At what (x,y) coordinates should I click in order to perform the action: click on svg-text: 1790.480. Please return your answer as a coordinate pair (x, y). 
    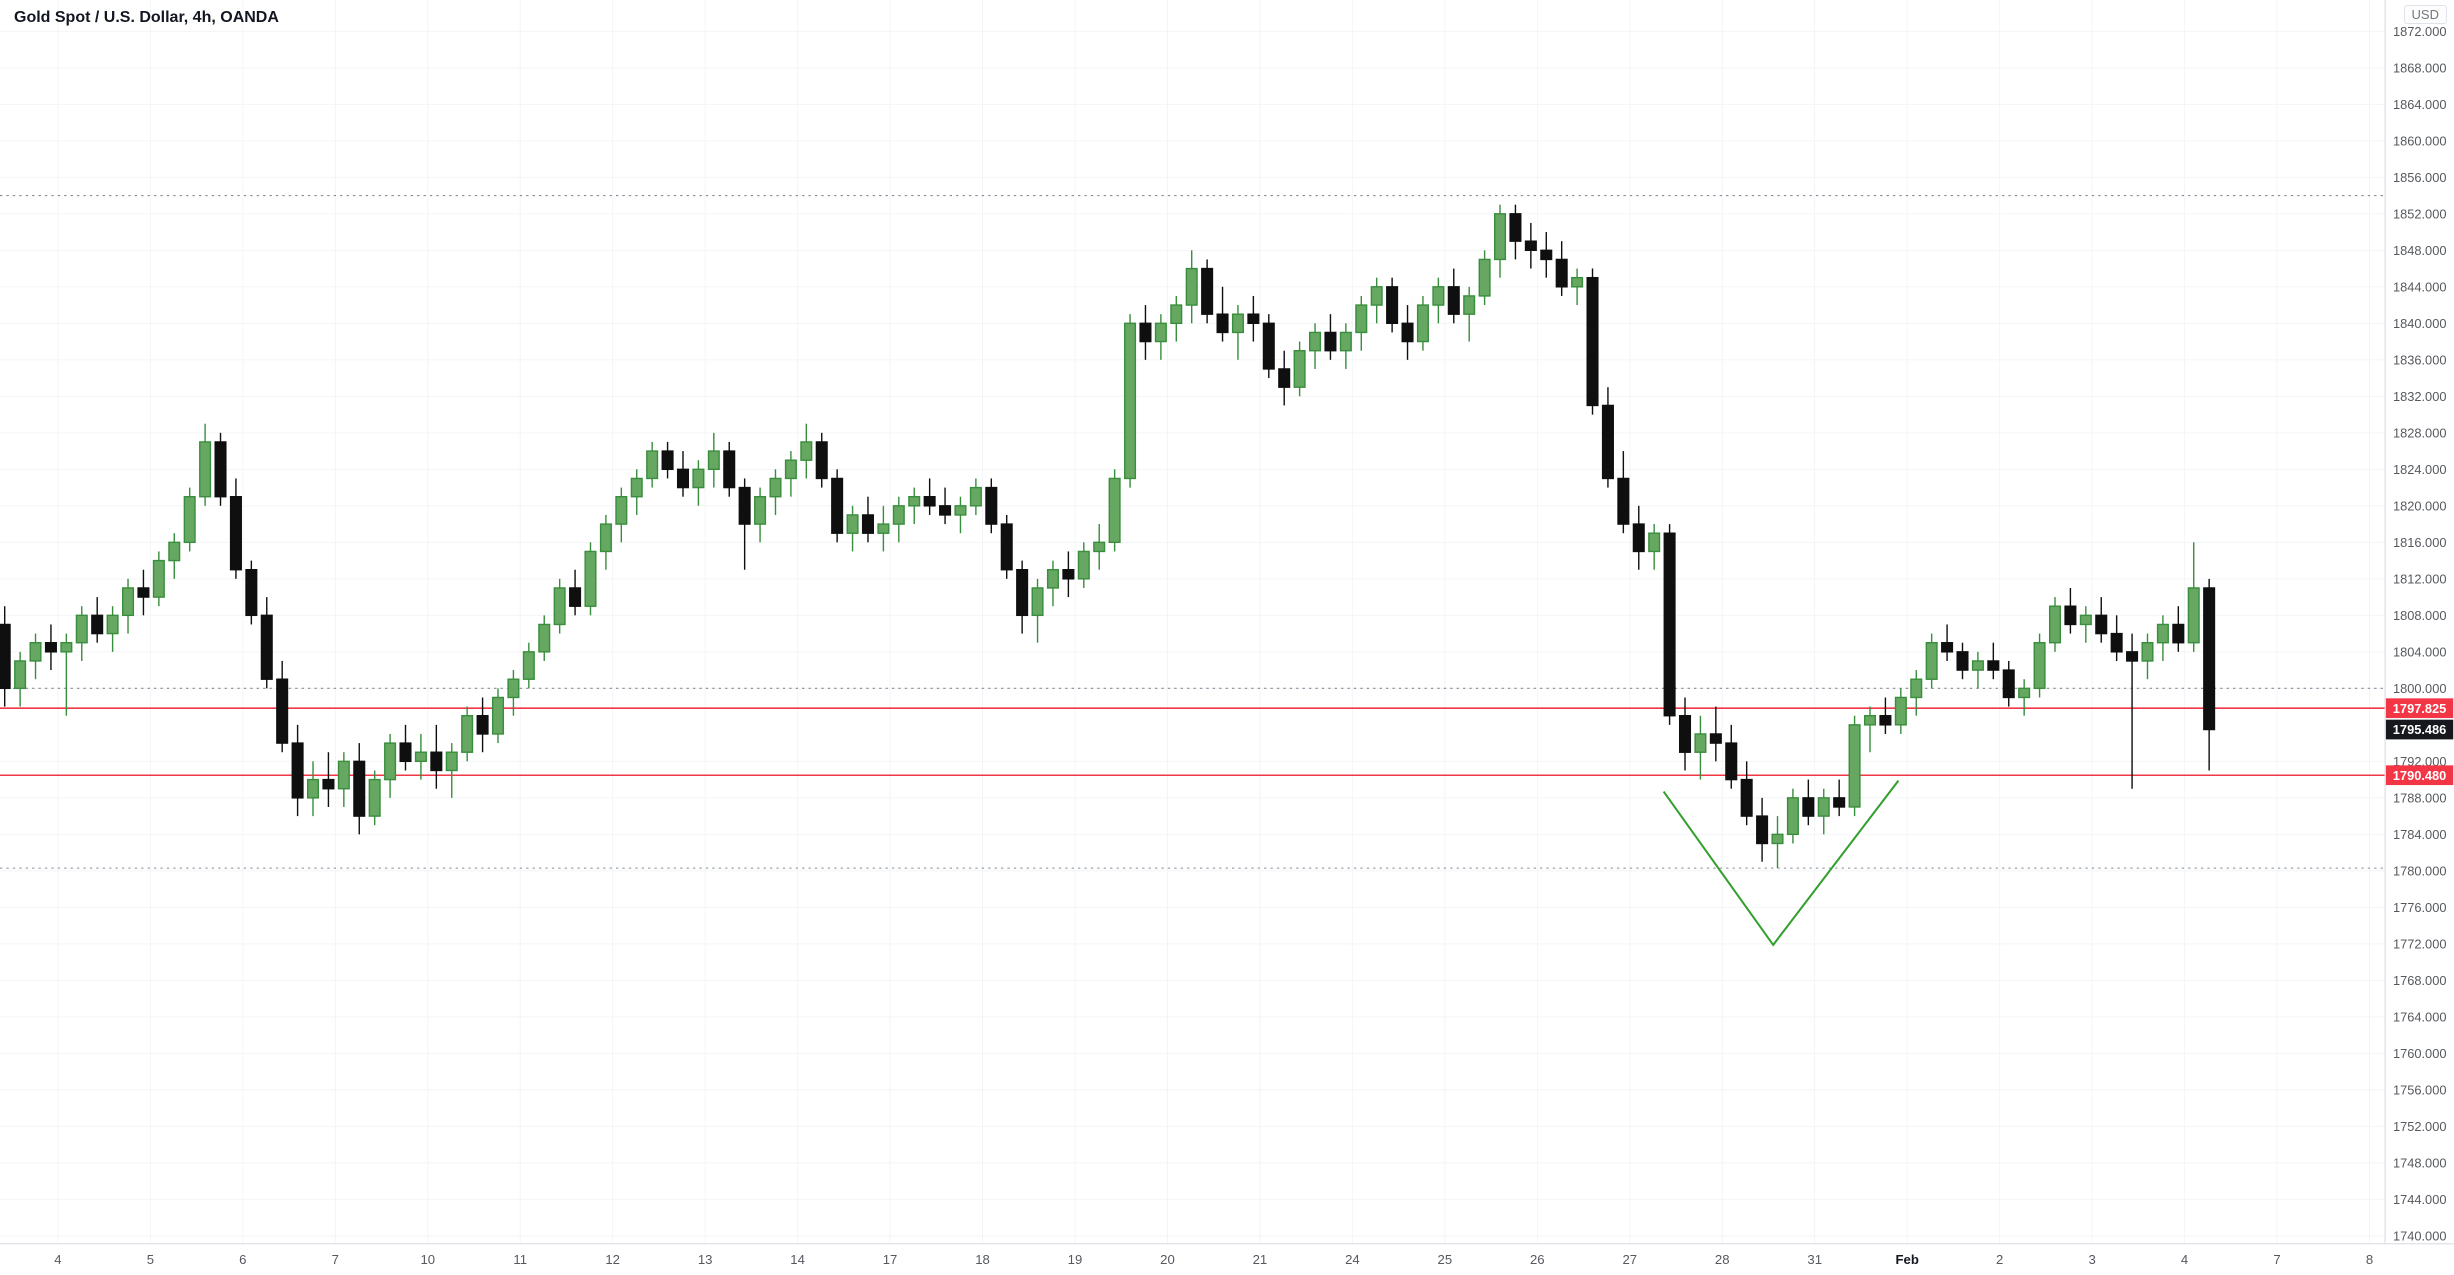
    Looking at the image, I should click on (2420, 775).